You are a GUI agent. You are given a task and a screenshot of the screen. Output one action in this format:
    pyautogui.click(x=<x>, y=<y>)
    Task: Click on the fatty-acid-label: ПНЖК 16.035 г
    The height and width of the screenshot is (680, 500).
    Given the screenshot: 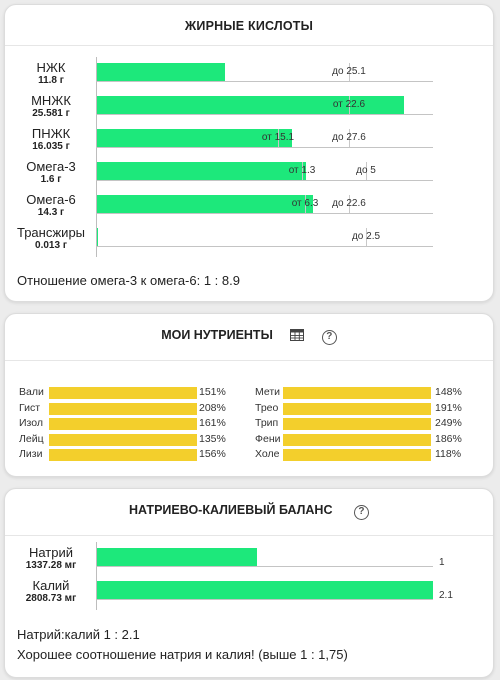 What is the action you would take?
    pyautogui.click(x=51, y=139)
    